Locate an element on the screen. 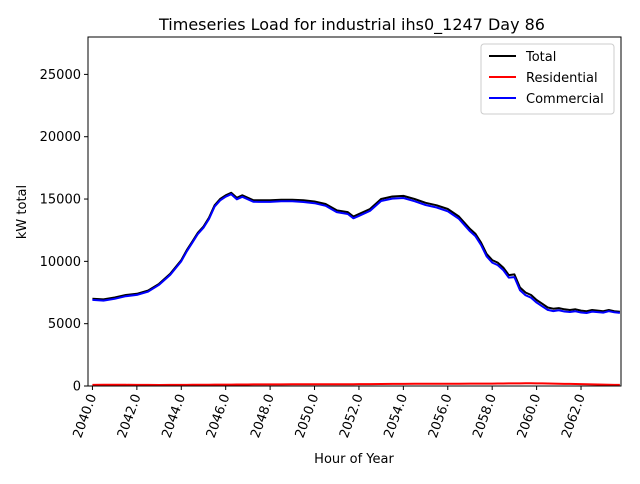 This screenshot has height=484, width=640. legend: Total Residential Commercial is located at coordinates (547, 79).